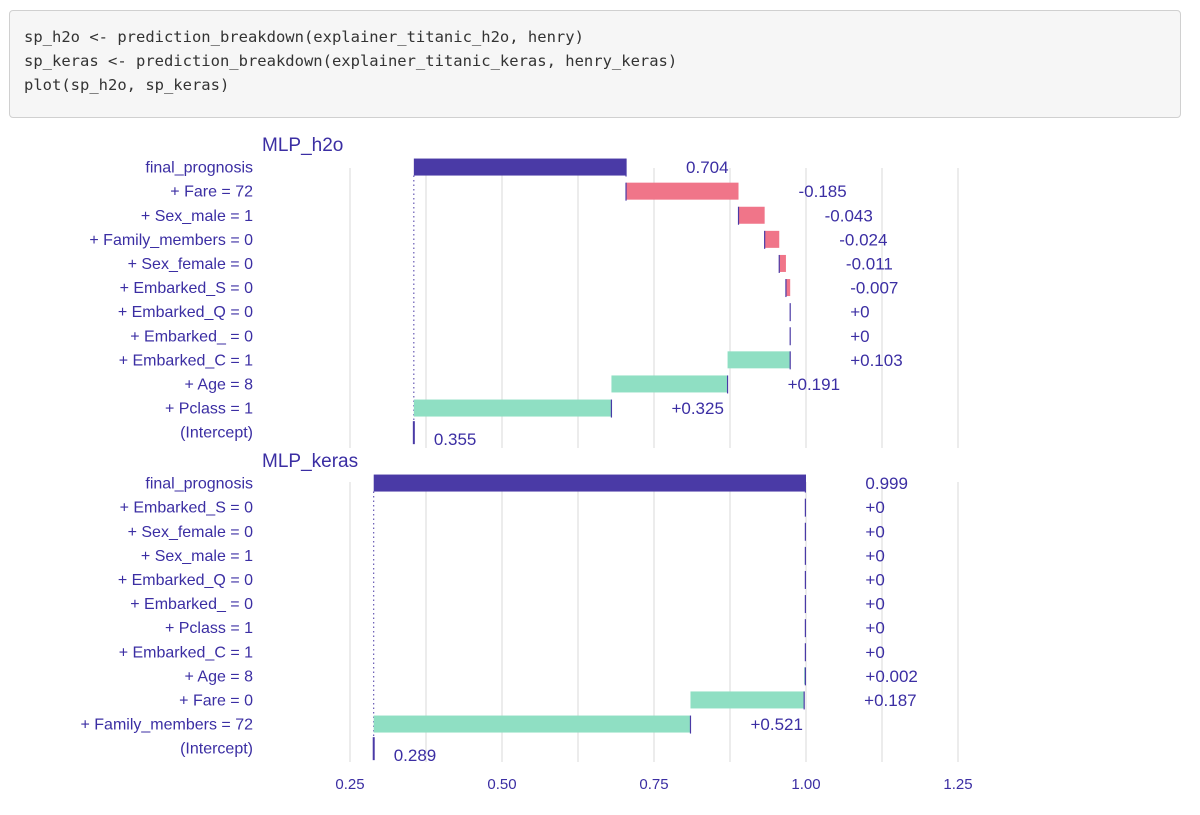 This screenshot has width=1200, height=815. Describe the element at coordinates (171, 240) in the screenshot. I see `y-axis-label: + Family_members = 0` at that location.